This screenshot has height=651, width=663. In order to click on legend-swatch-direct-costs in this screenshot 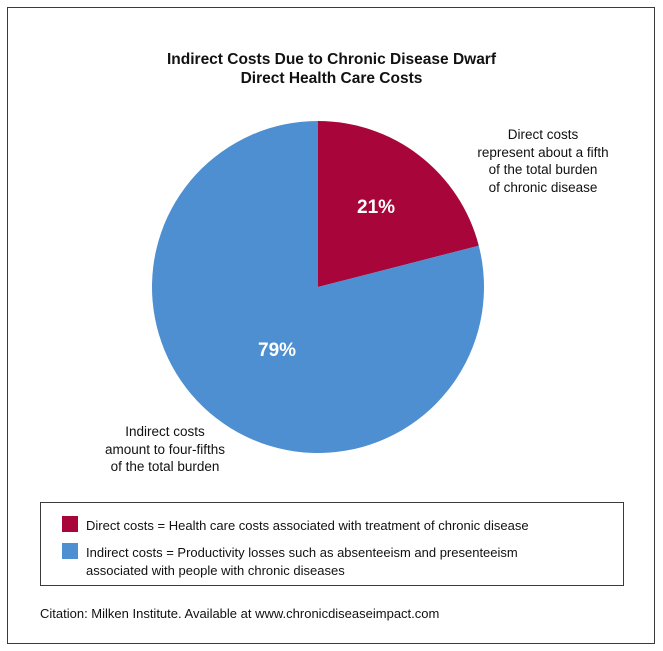, I will do `click(70, 524)`.